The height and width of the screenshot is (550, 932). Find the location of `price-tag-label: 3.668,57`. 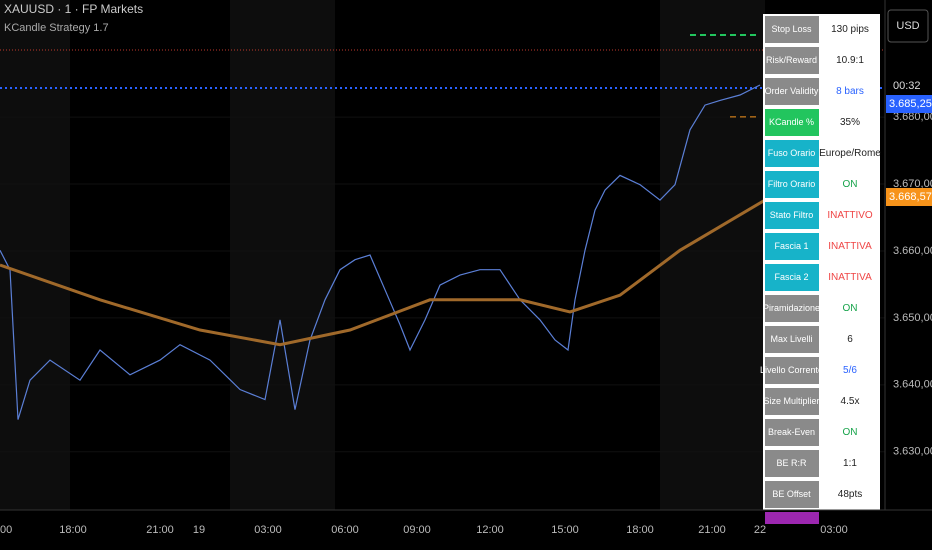

price-tag-label: 3.668,57 is located at coordinates (910, 197).